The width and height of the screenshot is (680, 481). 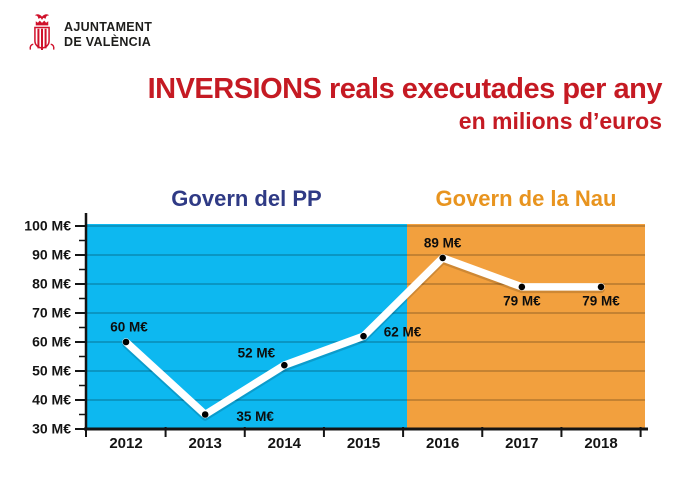 I want to click on x-axis-label: 2014, so click(x=285, y=443).